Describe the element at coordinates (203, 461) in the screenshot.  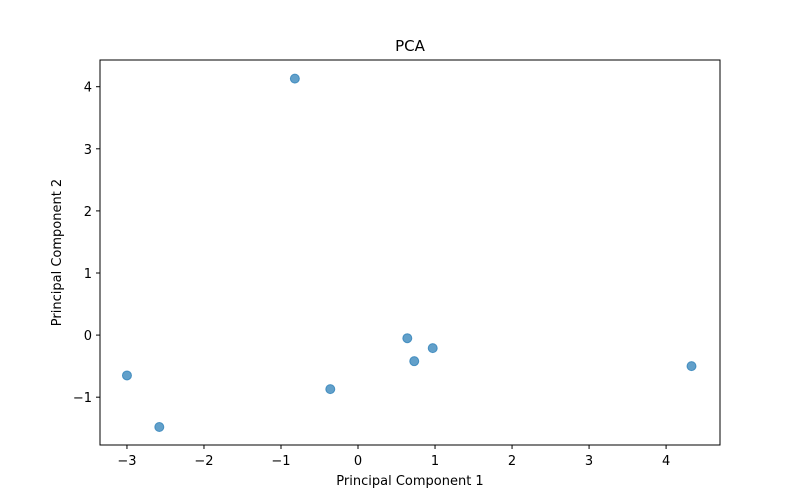
I see `x-tick-label: −2` at that location.